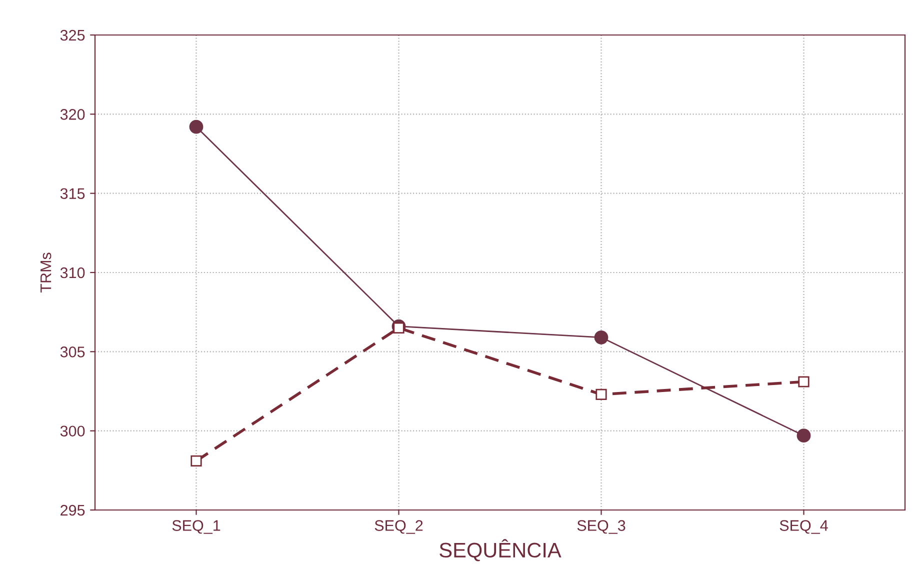  I want to click on y-tick-label: 325, so click(72, 35).